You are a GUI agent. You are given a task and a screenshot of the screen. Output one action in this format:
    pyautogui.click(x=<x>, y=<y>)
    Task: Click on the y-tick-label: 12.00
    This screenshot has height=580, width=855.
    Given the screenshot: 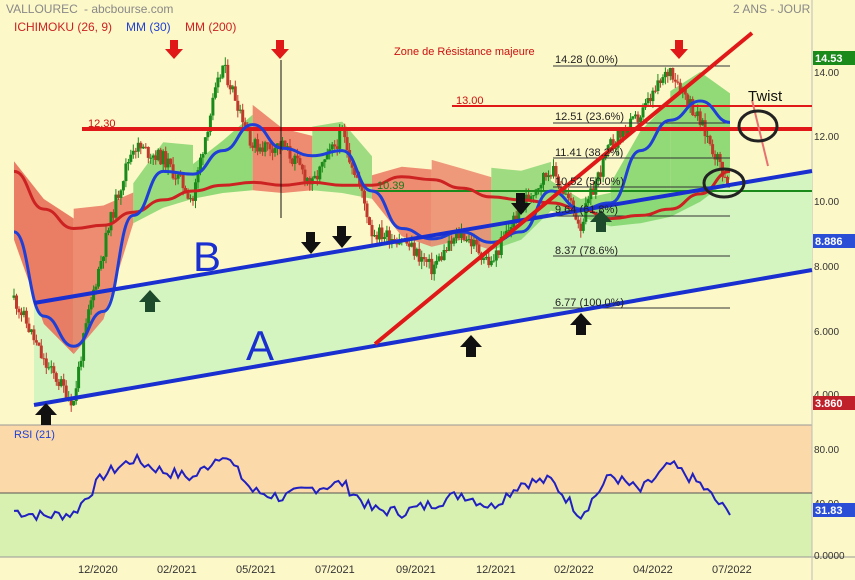 What is the action you would take?
    pyautogui.click(x=826, y=137)
    